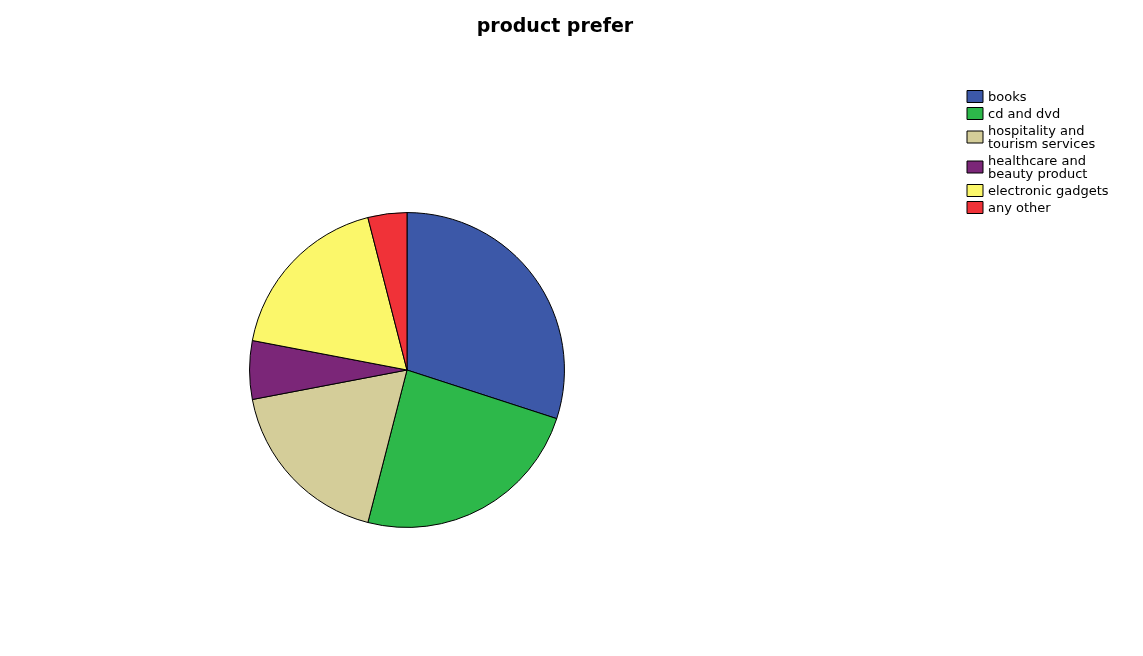 The width and height of the screenshot is (1143, 656). What do you see at coordinates (1039, 167) in the screenshot?
I see `legend-label: healthcare and beauty product` at bounding box center [1039, 167].